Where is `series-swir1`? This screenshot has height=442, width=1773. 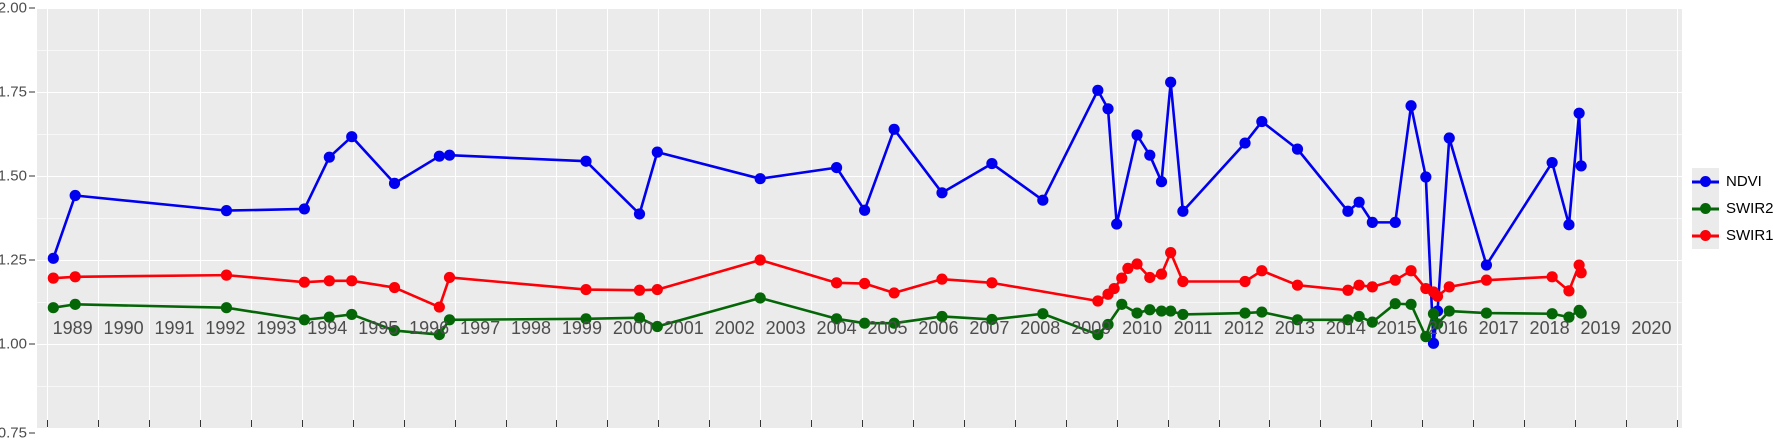
series-swir1 is located at coordinates (817, 280).